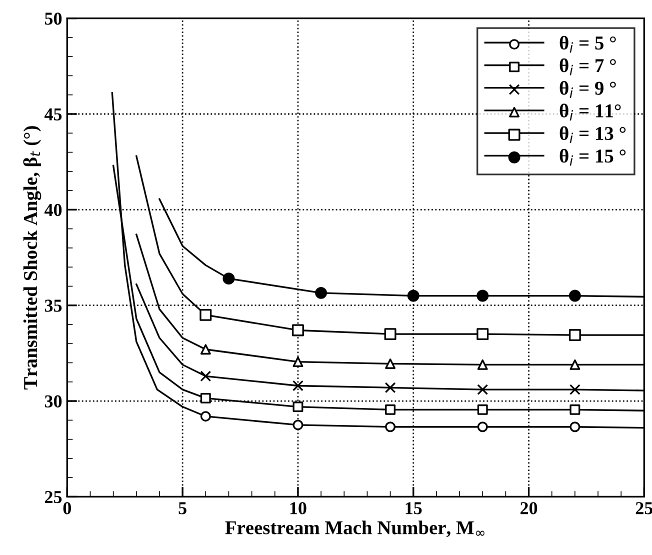  I want to click on legend-label: θ$_{i}$ = 11°, so click(590, 112).